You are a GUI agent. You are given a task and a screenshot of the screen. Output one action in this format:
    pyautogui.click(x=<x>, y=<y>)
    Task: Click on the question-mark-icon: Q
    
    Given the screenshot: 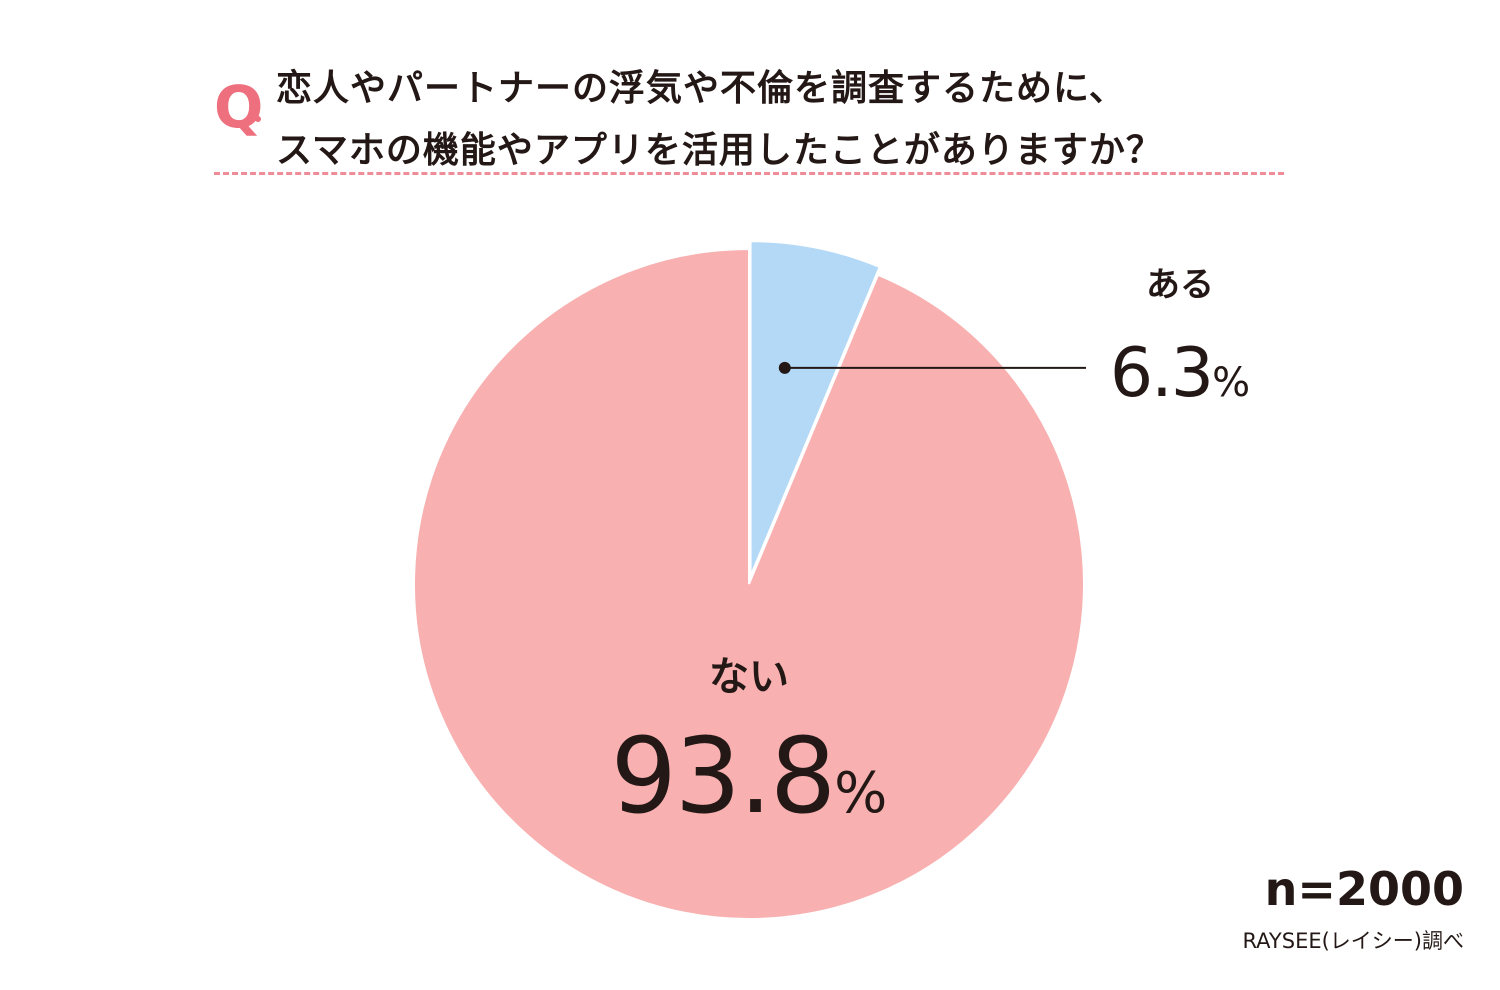 What is the action you would take?
    pyautogui.click(x=239, y=107)
    